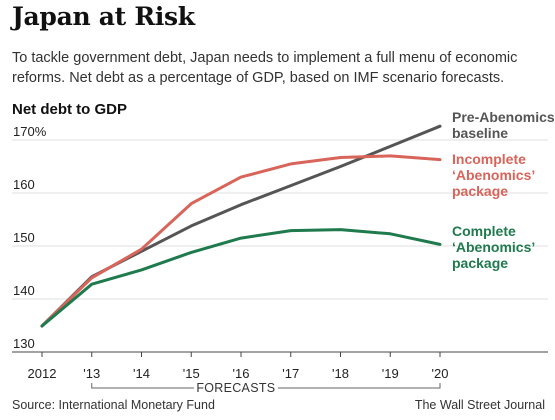 The width and height of the screenshot is (555, 420). Describe the element at coordinates (24, 290) in the screenshot. I see `y-tick-label: 140` at that location.